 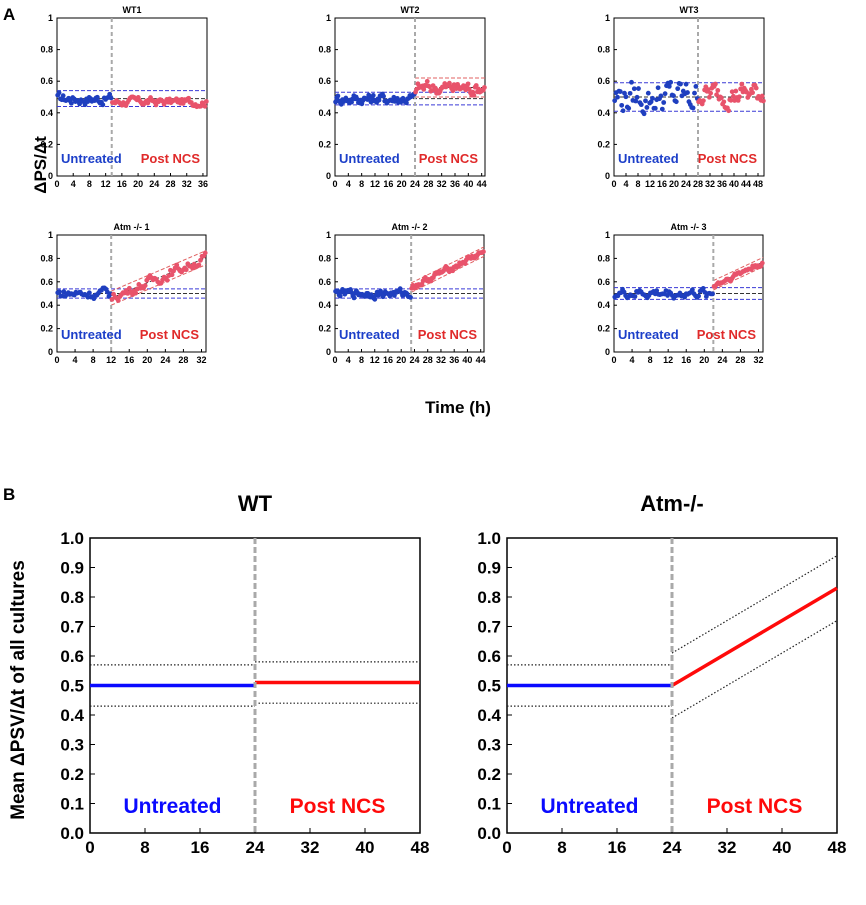 I want to click on post-ncs-mean-line, so click(x=754, y=637).